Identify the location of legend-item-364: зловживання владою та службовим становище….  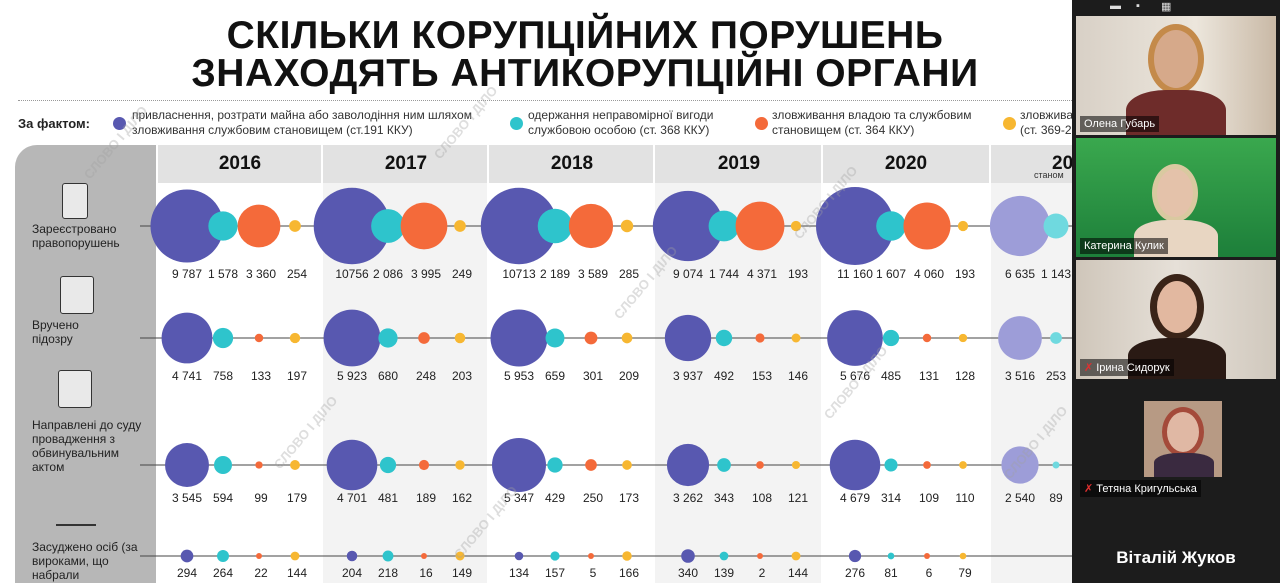
(872, 122).